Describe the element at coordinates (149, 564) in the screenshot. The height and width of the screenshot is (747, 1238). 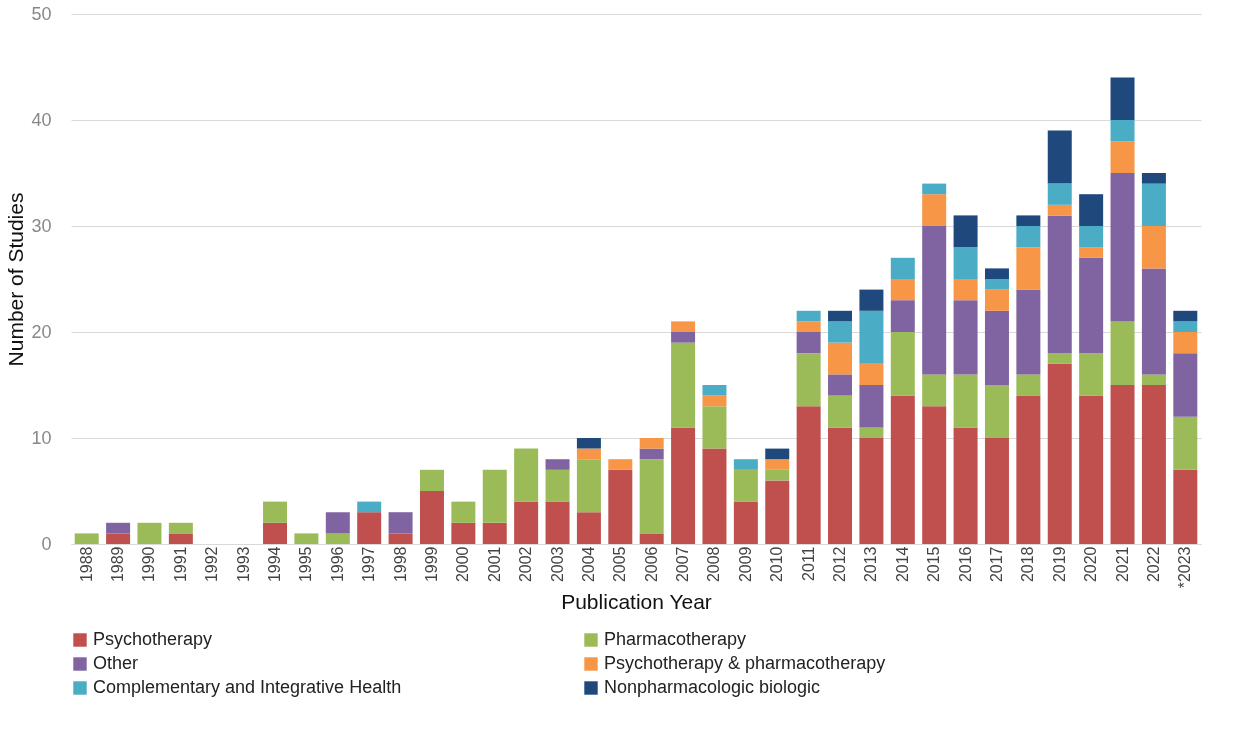
I see `x-tick-label: 1990` at that location.